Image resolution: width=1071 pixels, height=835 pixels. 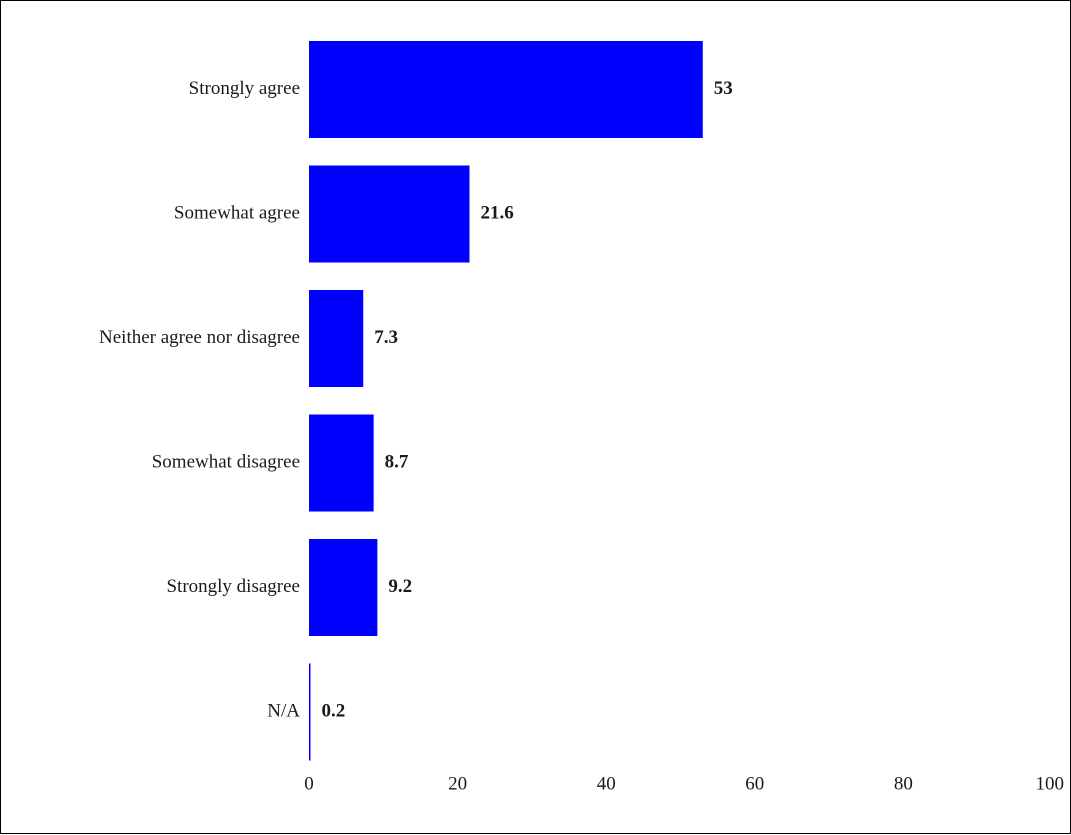 I want to click on category-label-n-a: N/A, so click(x=283, y=710).